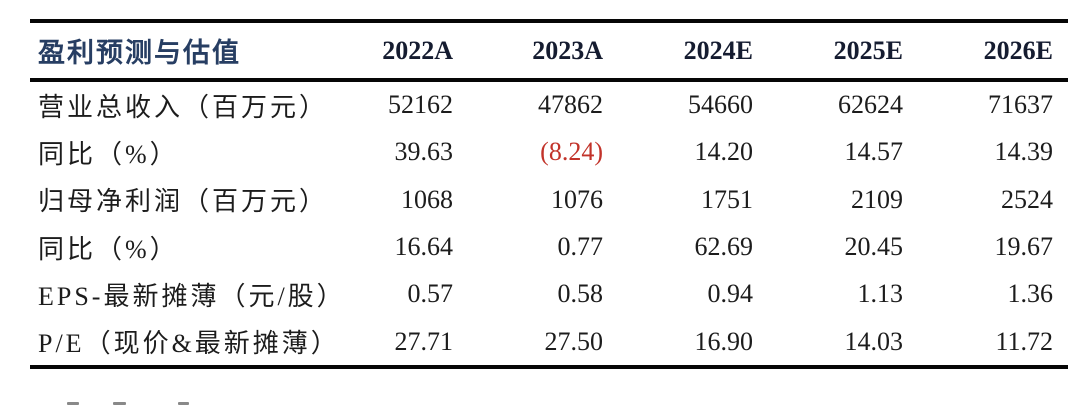 The width and height of the screenshot is (1080, 406). What do you see at coordinates (874, 247) in the screenshot?
I see `cell: 20.45` at bounding box center [874, 247].